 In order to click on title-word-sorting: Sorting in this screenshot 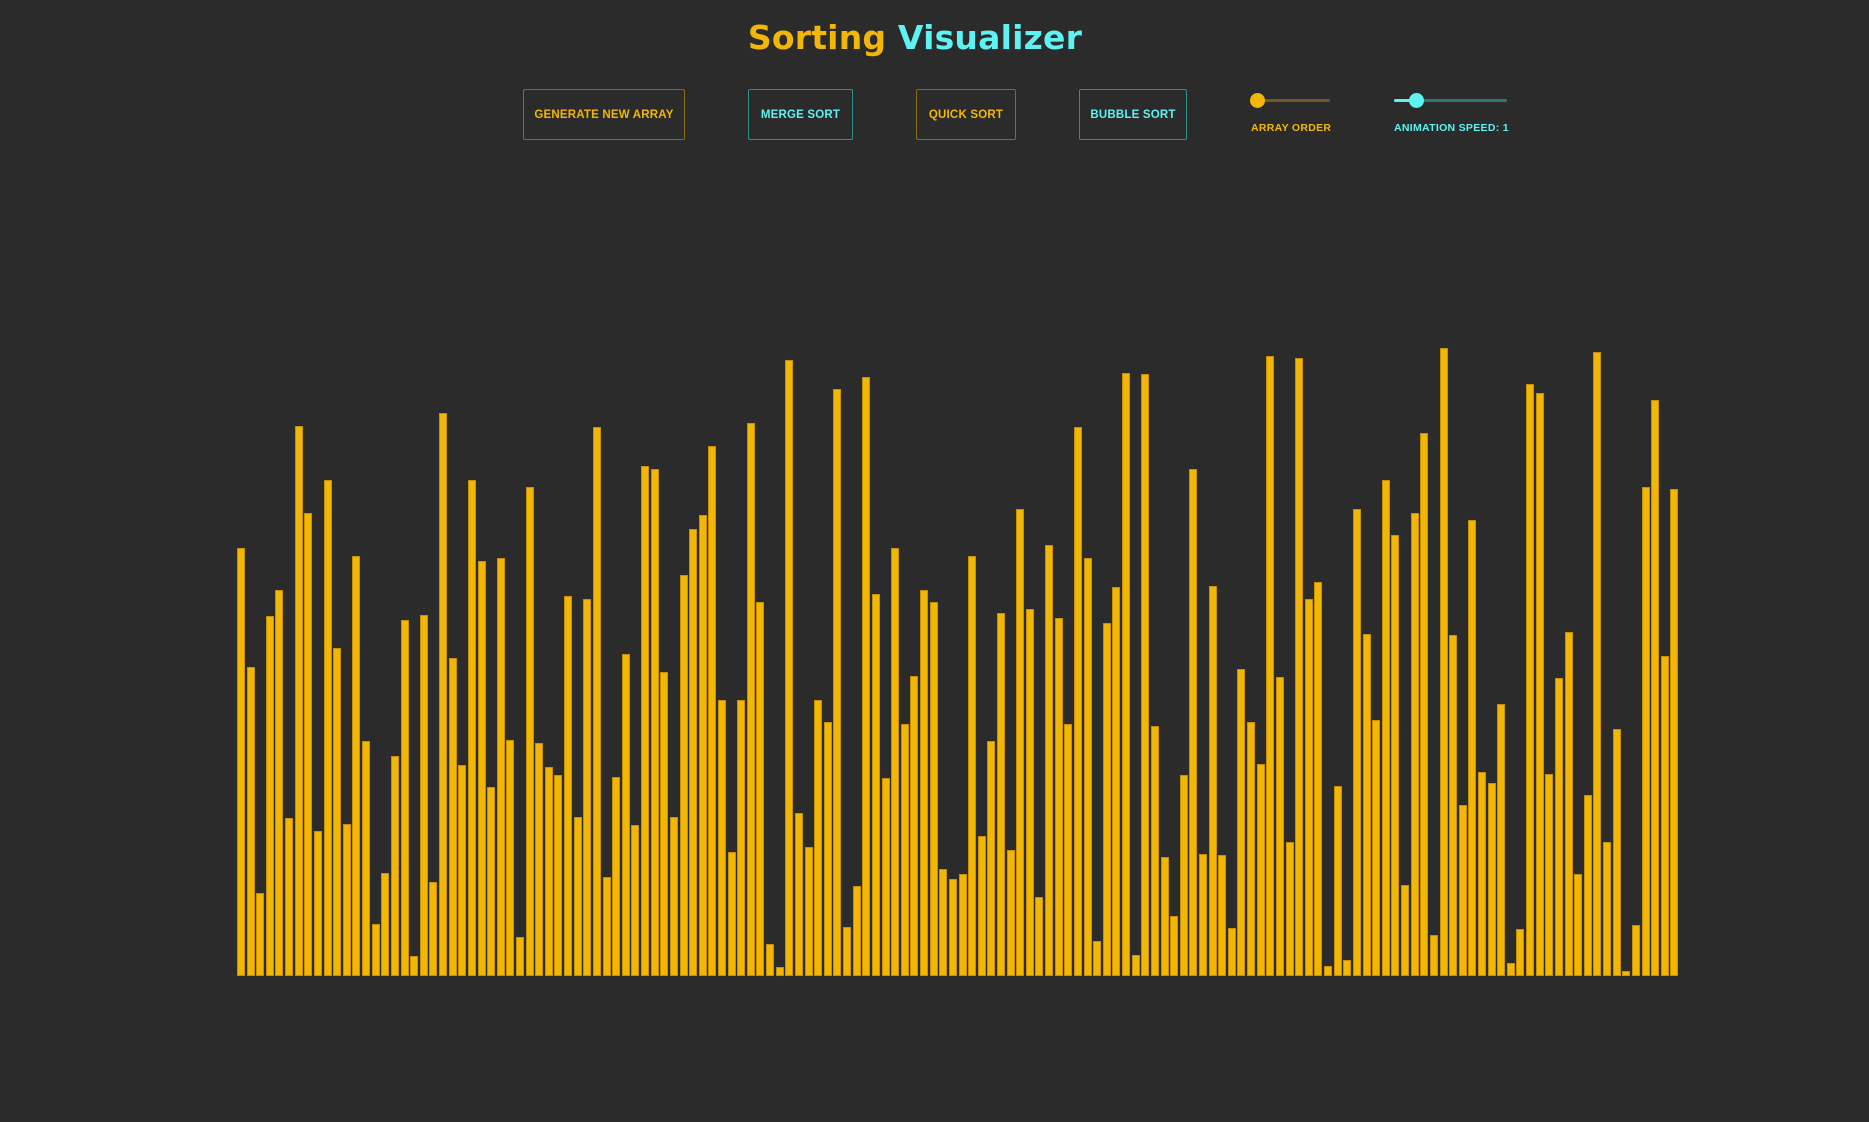, I will do `click(817, 37)`.